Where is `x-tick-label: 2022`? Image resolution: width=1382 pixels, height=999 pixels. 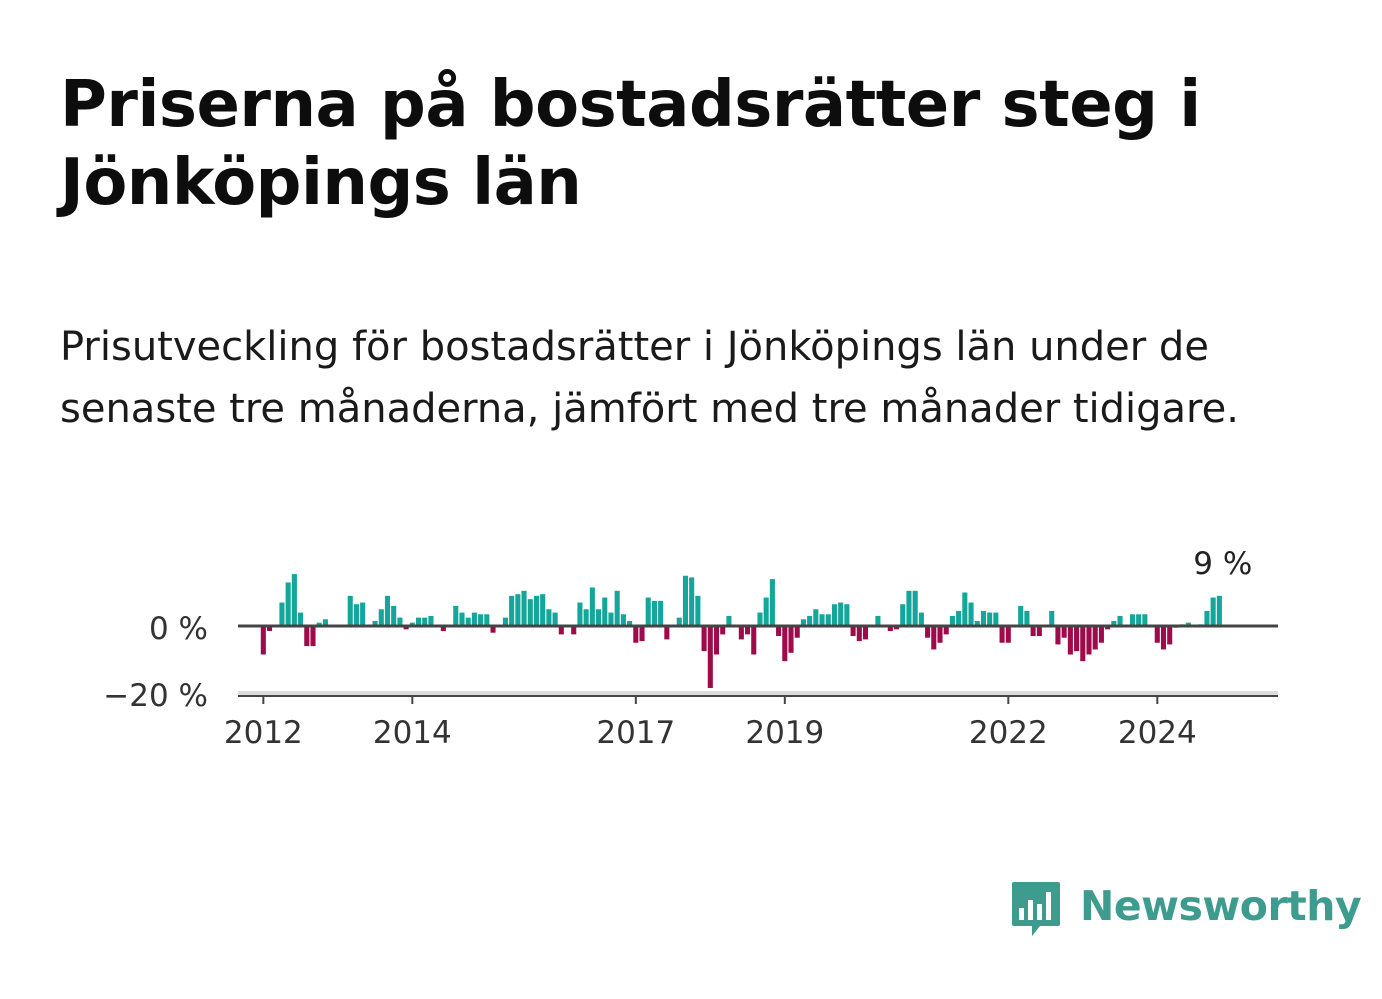
x-tick-label: 2022 is located at coordinates (1008, 733).